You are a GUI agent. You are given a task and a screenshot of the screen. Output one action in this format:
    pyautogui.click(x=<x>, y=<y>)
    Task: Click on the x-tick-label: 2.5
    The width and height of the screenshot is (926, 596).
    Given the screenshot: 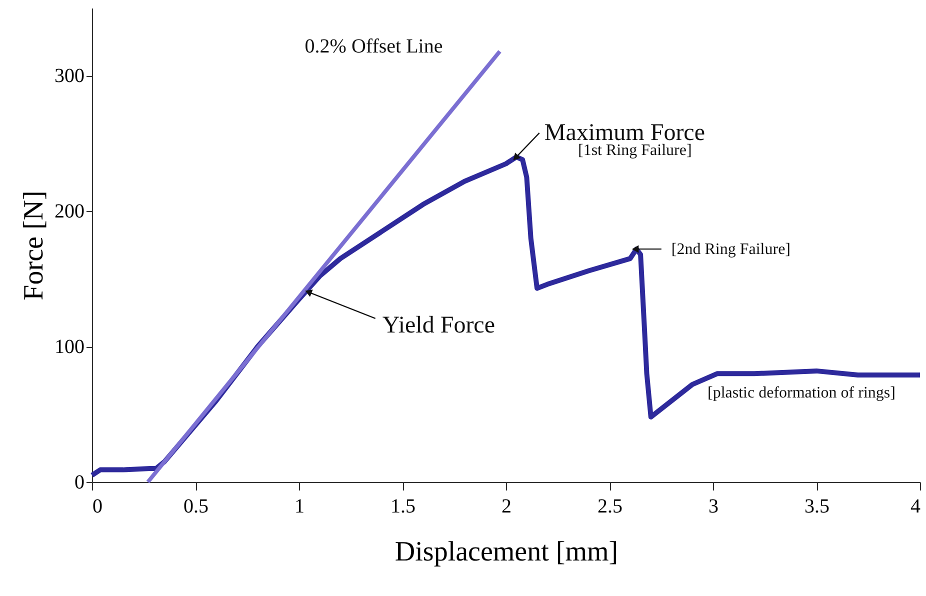 What is the action you would take?
    pyautogui.click(x=610, y=507)
    